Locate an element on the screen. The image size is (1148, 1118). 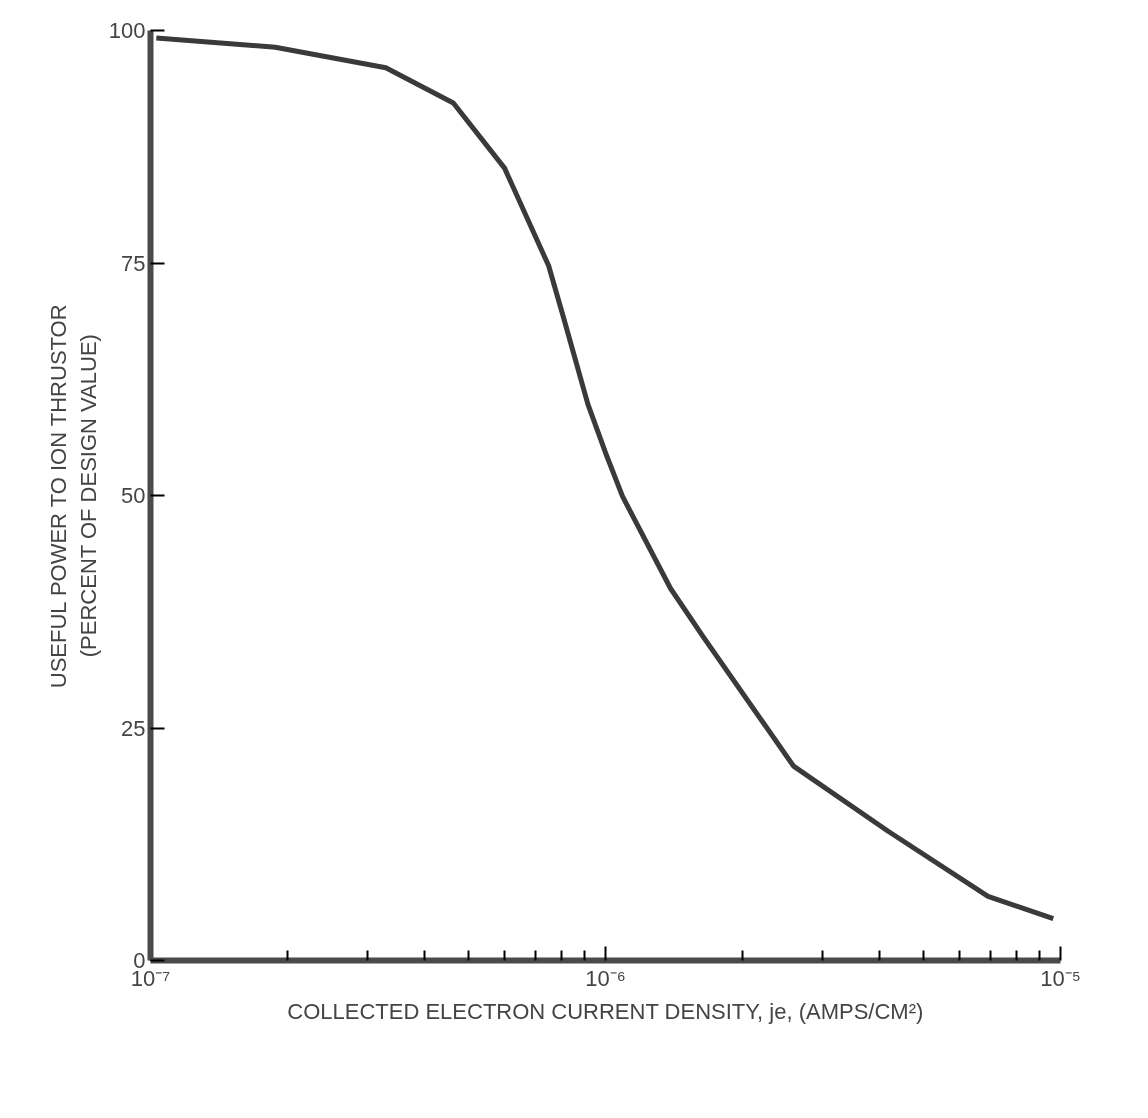
y-axis-title: USEFUL POWER TO ION THRUSTOR (PERCENT OF DESIGN VALUE) is located at coordinates (73, 496).